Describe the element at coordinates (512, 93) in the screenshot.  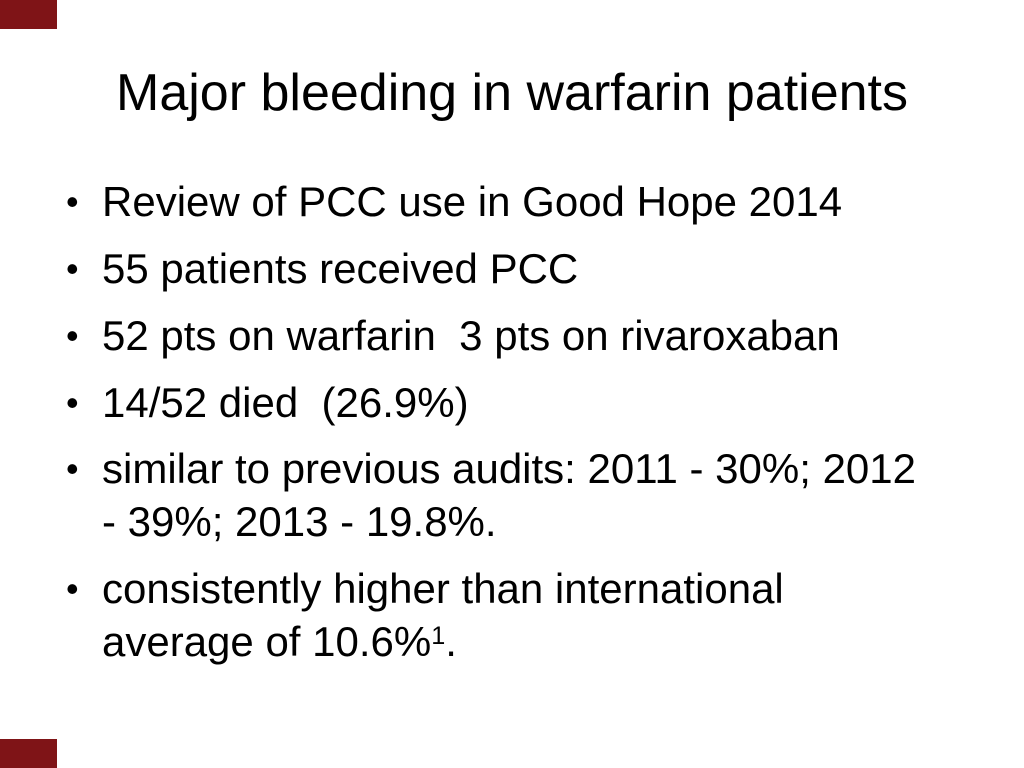
I see `slide-title: Major bleeding in warfarin patients` at that location.